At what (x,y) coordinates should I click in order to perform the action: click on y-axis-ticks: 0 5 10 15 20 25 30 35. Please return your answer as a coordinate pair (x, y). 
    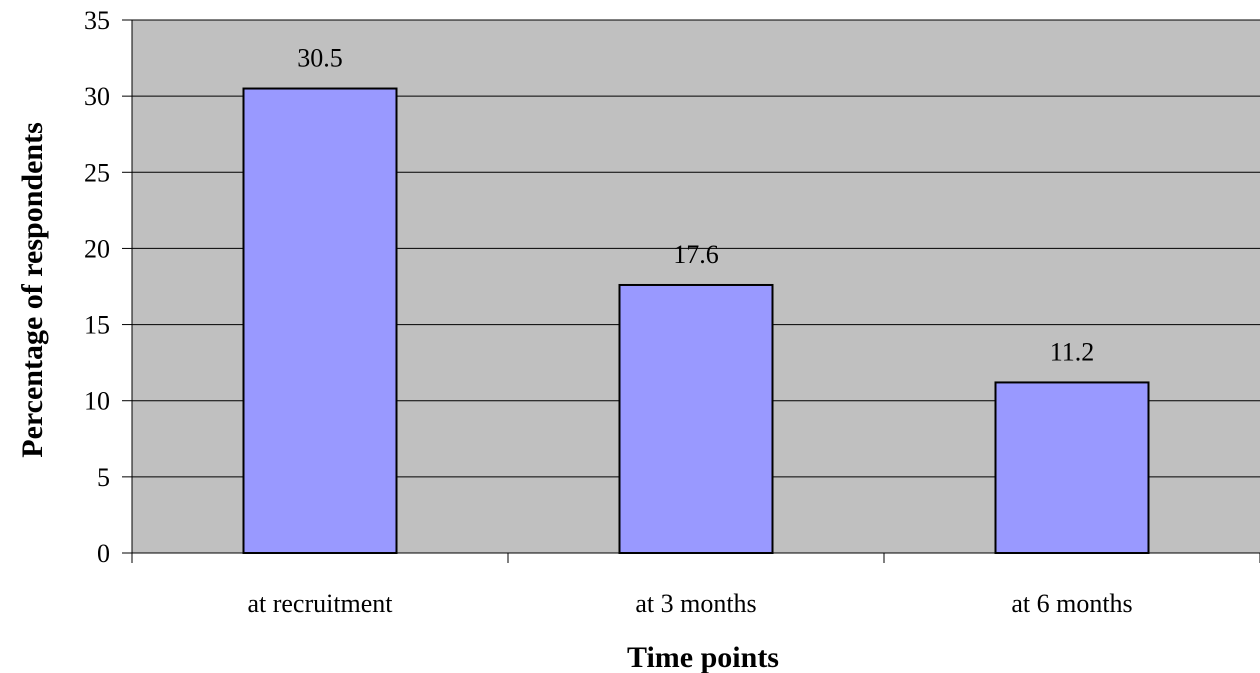
    Looking at the image, I should click on (108, 287).